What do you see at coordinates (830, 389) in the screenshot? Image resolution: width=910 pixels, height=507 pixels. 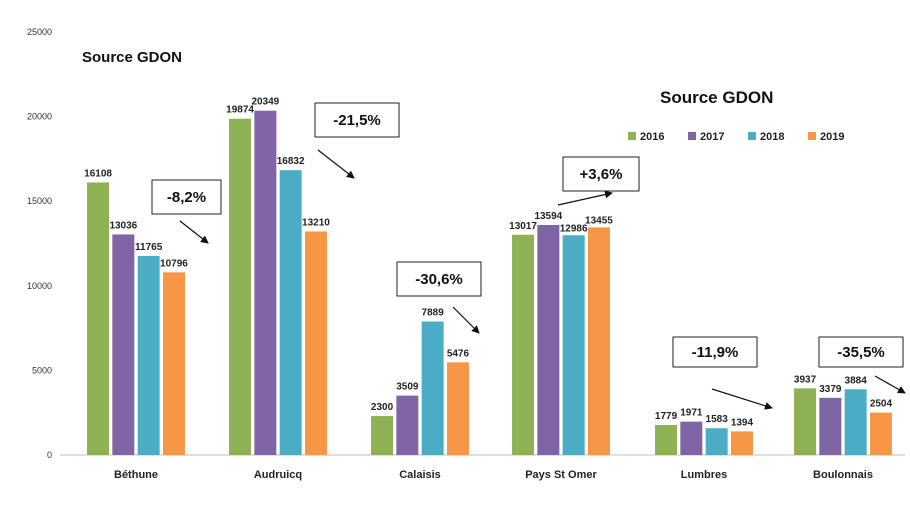 I see `data-label: 3379` at bounding box center [830, 389].